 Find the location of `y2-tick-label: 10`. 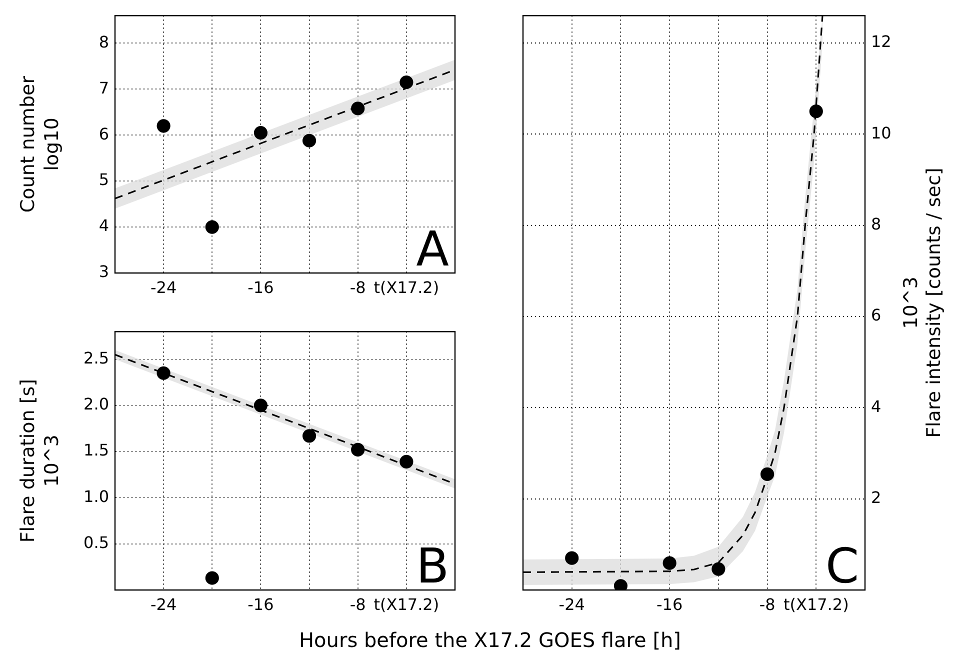

y2-tick-label: 10 is located at coordinates (881, 132).